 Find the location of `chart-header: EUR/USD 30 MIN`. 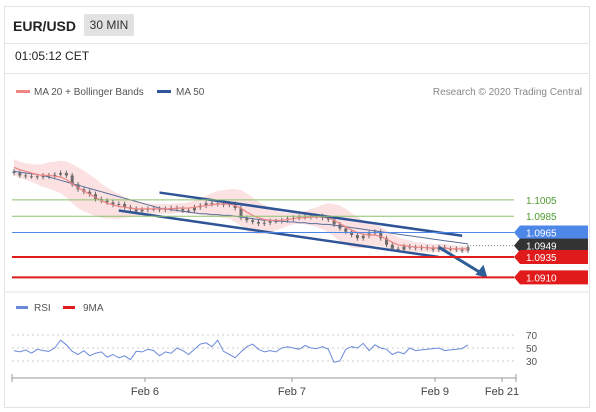

chart-header: EUR/USD 30 MIN is located at coordinates (297, 25).